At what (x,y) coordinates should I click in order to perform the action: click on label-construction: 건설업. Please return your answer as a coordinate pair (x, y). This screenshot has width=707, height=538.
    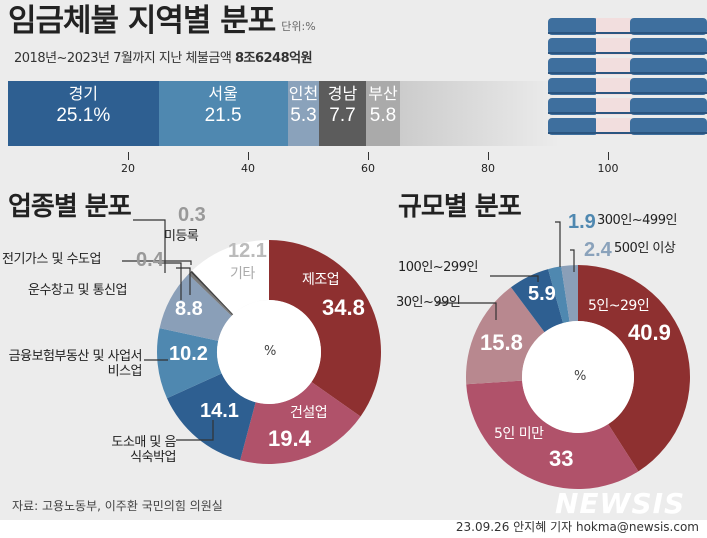
    Looking at the image, I should click on (309, 413).